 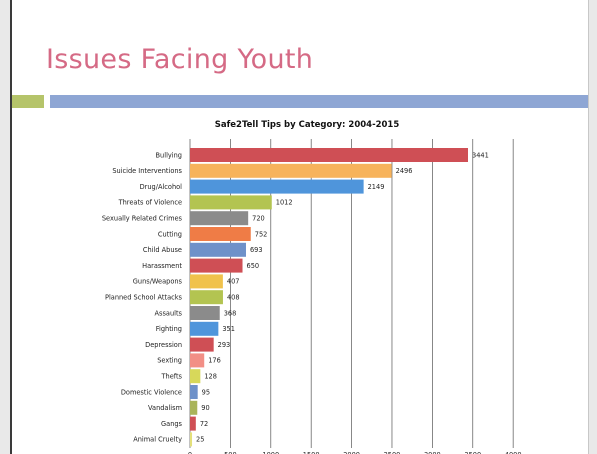 I want to click on category-label: Harassment, so click(x=162, y=266).